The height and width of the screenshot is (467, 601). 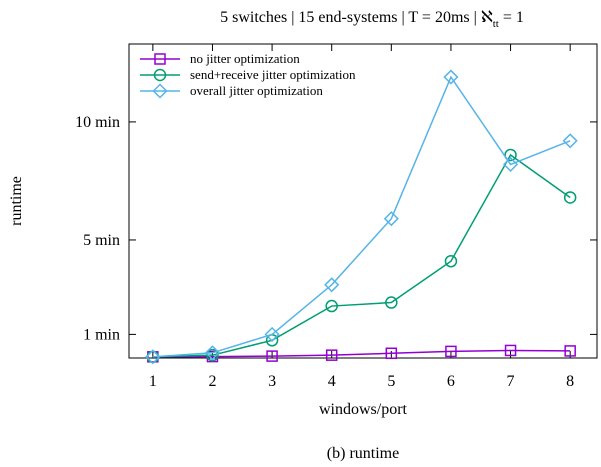 I want to click on x-tick-label: 3, so click(x=272, y=381).